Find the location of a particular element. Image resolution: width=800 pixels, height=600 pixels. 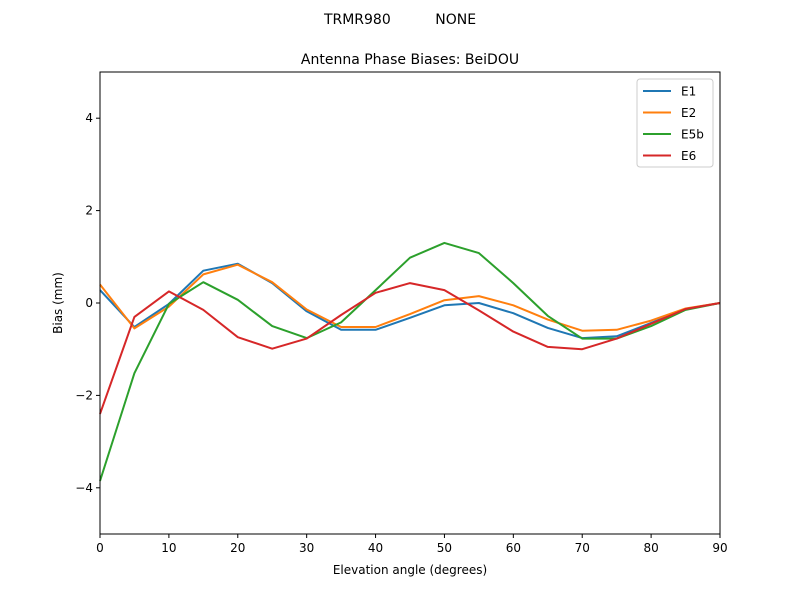

suptitle: TRMR980 NONE is located at coordinates (399, 20).